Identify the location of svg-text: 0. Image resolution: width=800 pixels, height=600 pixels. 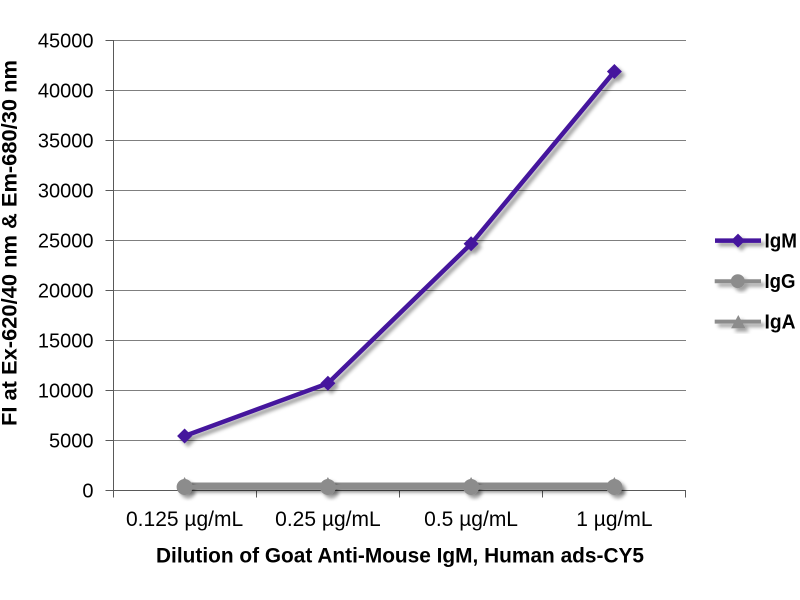
(87, 492).